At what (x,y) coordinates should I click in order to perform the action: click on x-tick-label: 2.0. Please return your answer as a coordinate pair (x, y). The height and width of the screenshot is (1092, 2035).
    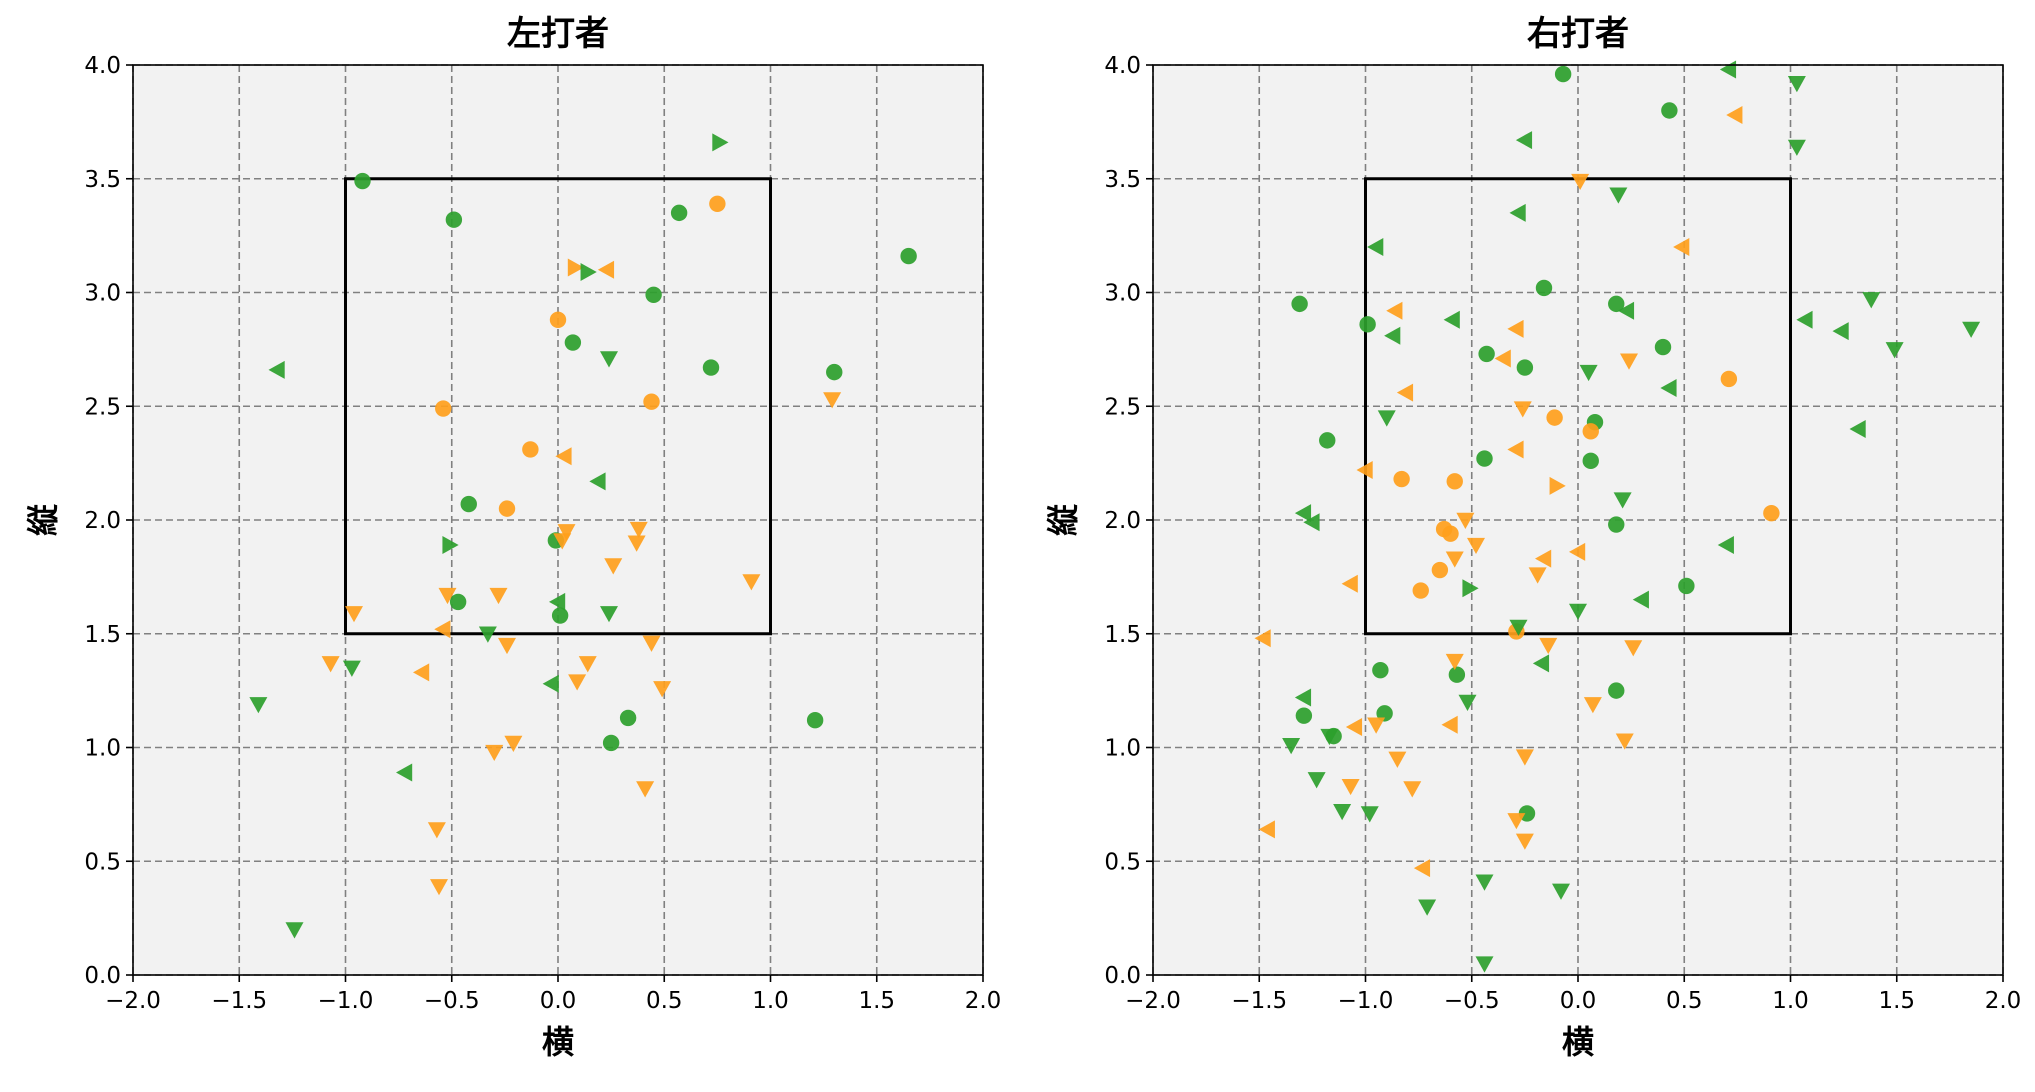
    Looking at the image, I should click on (983, 1001).